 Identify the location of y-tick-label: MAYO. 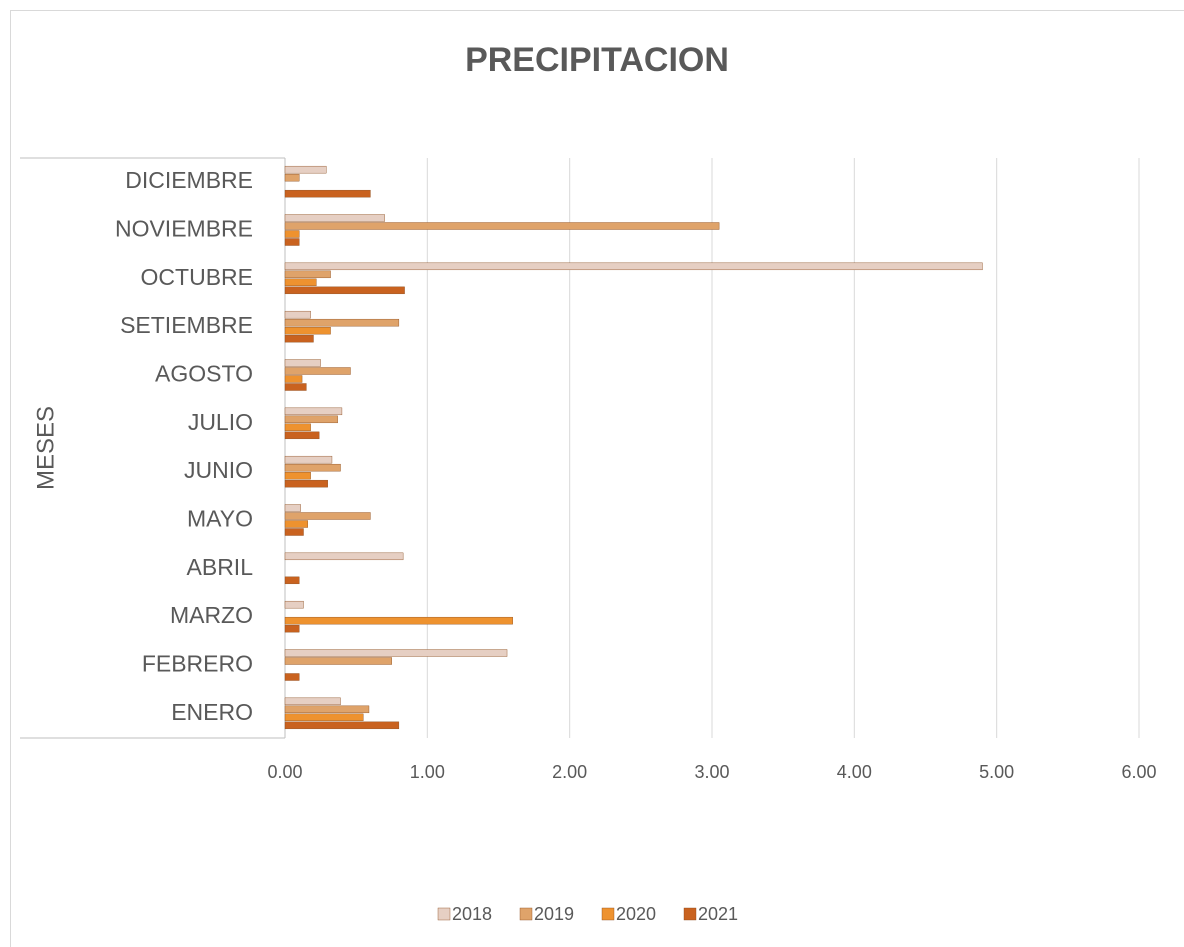
(220, 519).